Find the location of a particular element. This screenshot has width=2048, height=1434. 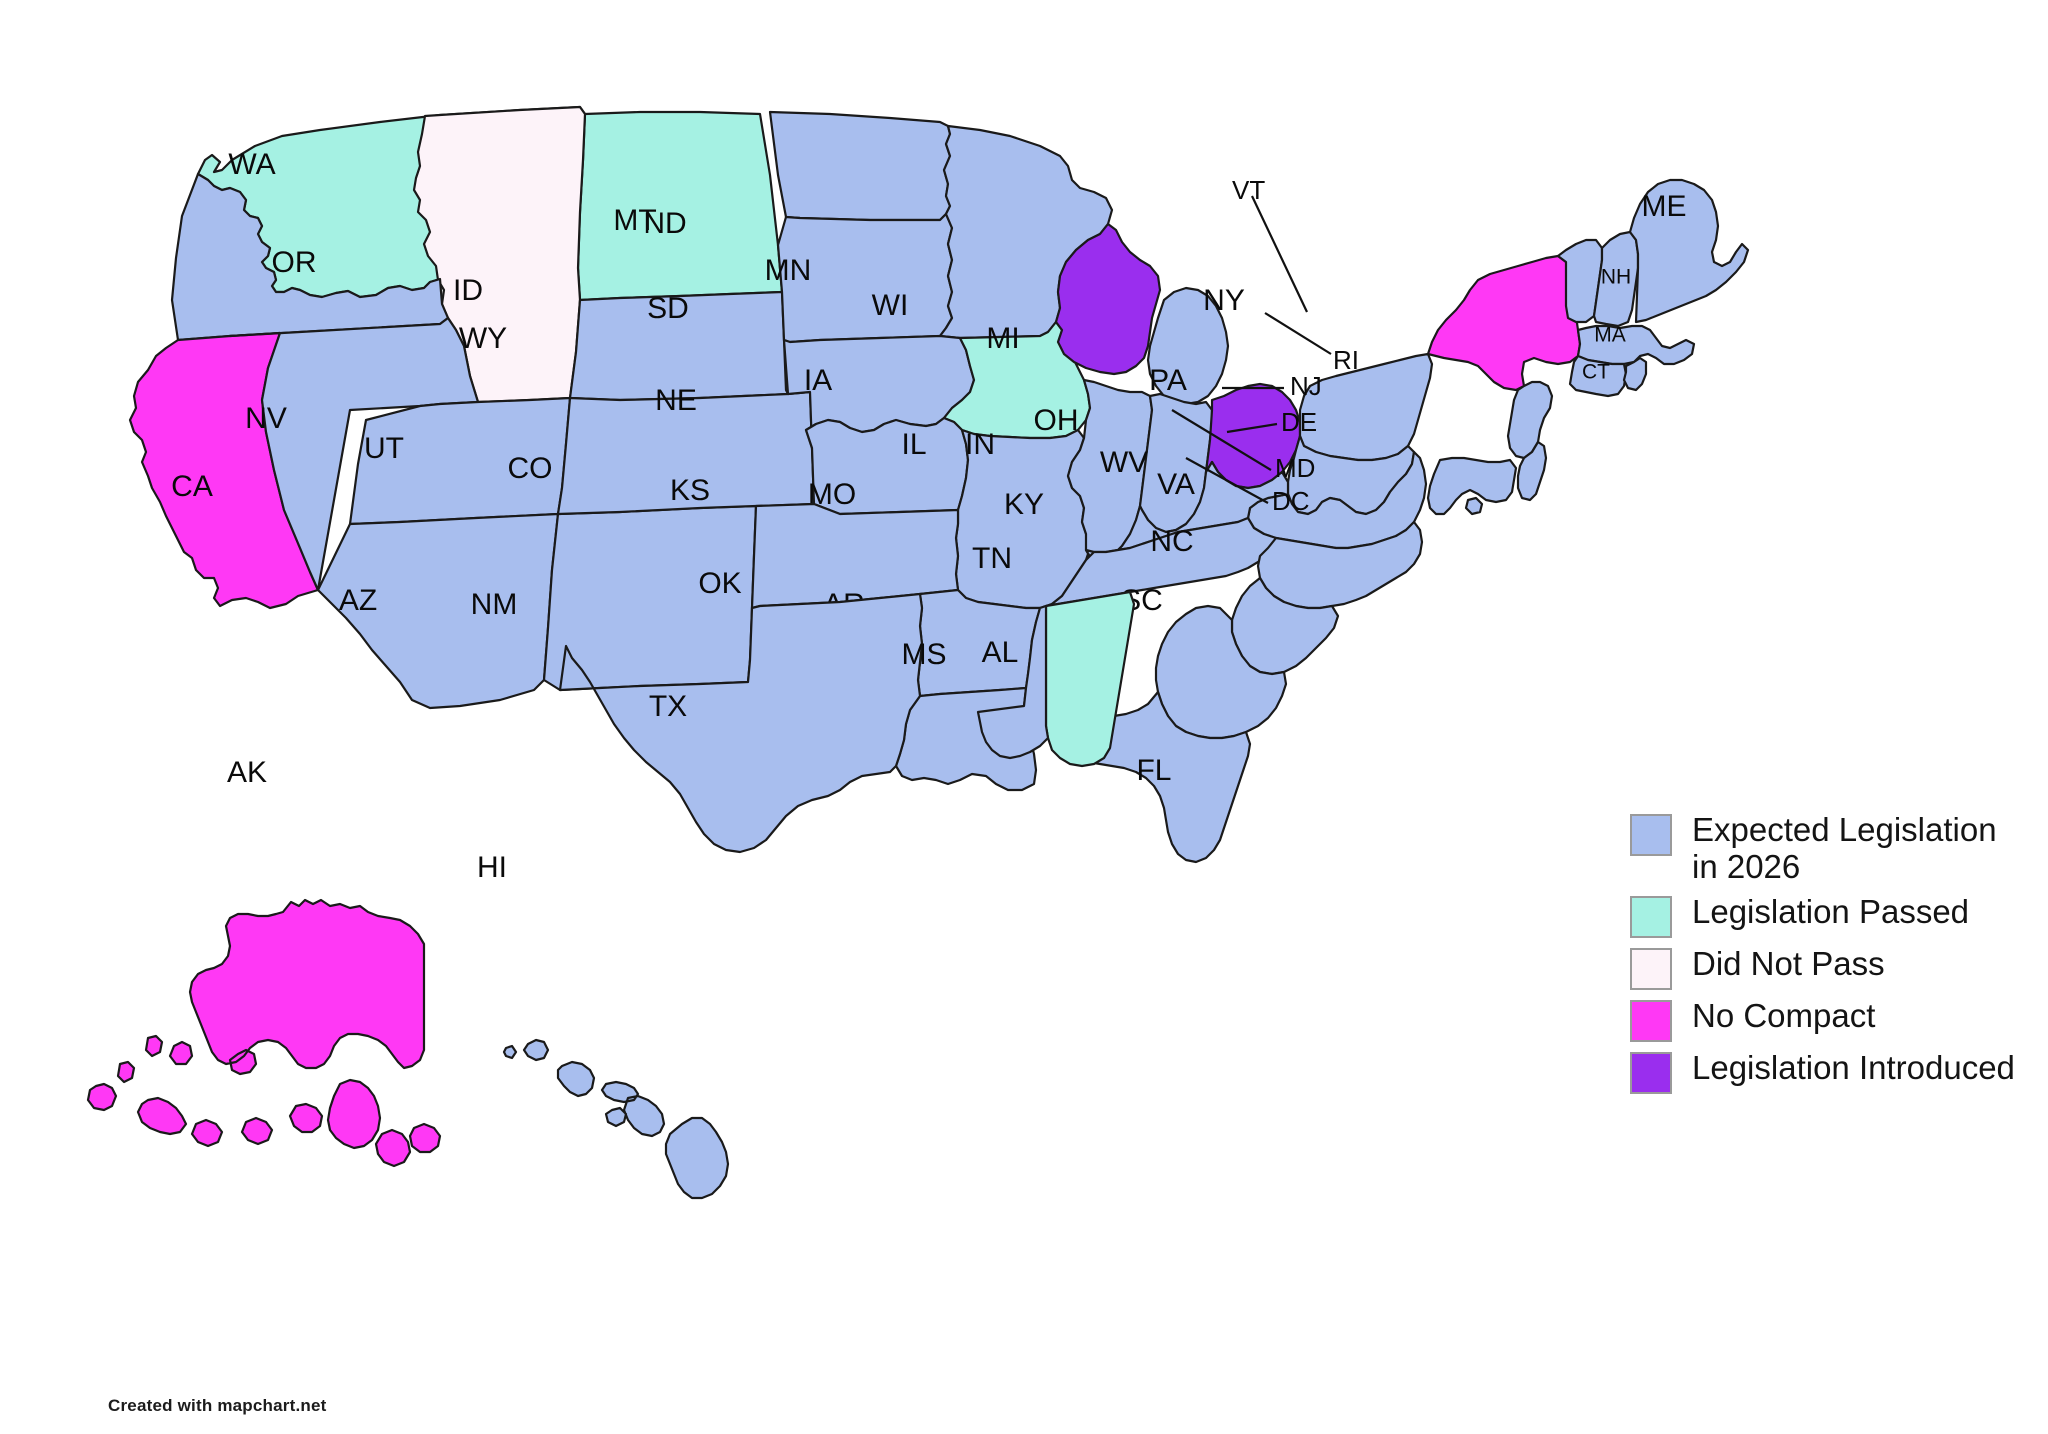

callout-label-MD: MD is located at coordinates (1295, 468).